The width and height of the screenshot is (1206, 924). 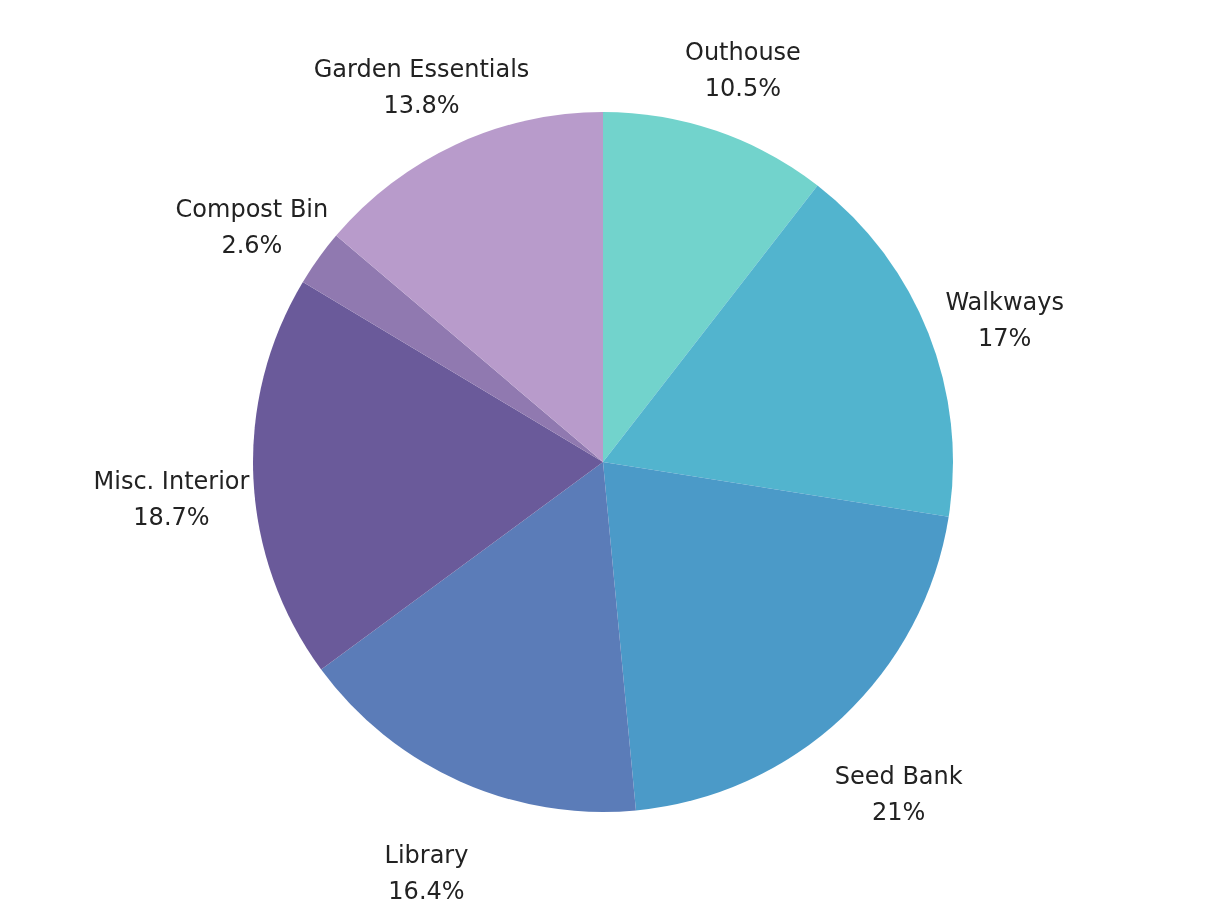 What do you see at coordinates (742, 52) in the screenshot?
I see `slice-label: Outhouse` at bounding box center [742, 52].